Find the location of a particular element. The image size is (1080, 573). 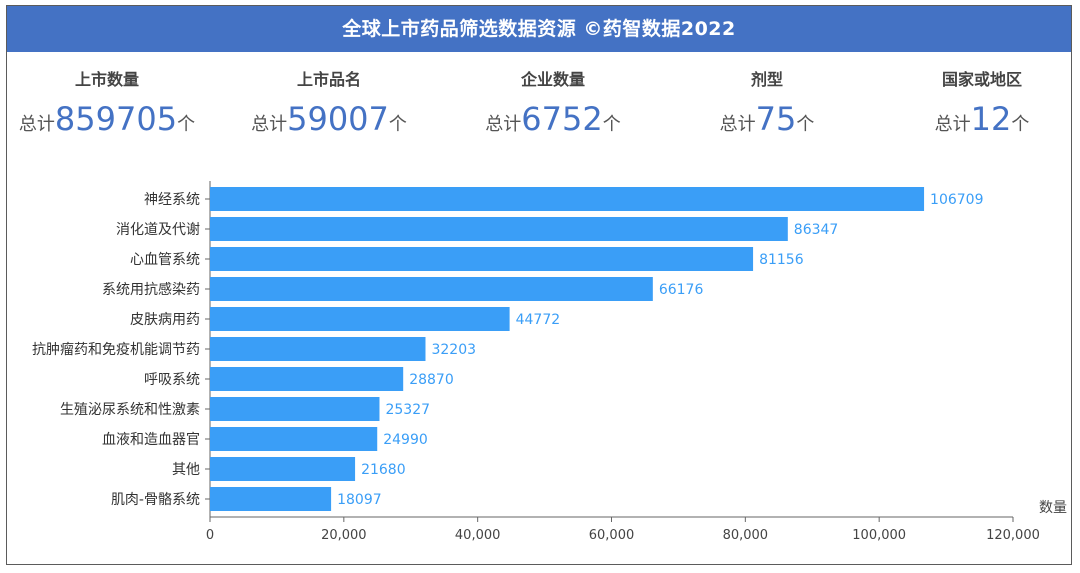

stat-line: 总计6752个 is located at coordinates (553, 119).